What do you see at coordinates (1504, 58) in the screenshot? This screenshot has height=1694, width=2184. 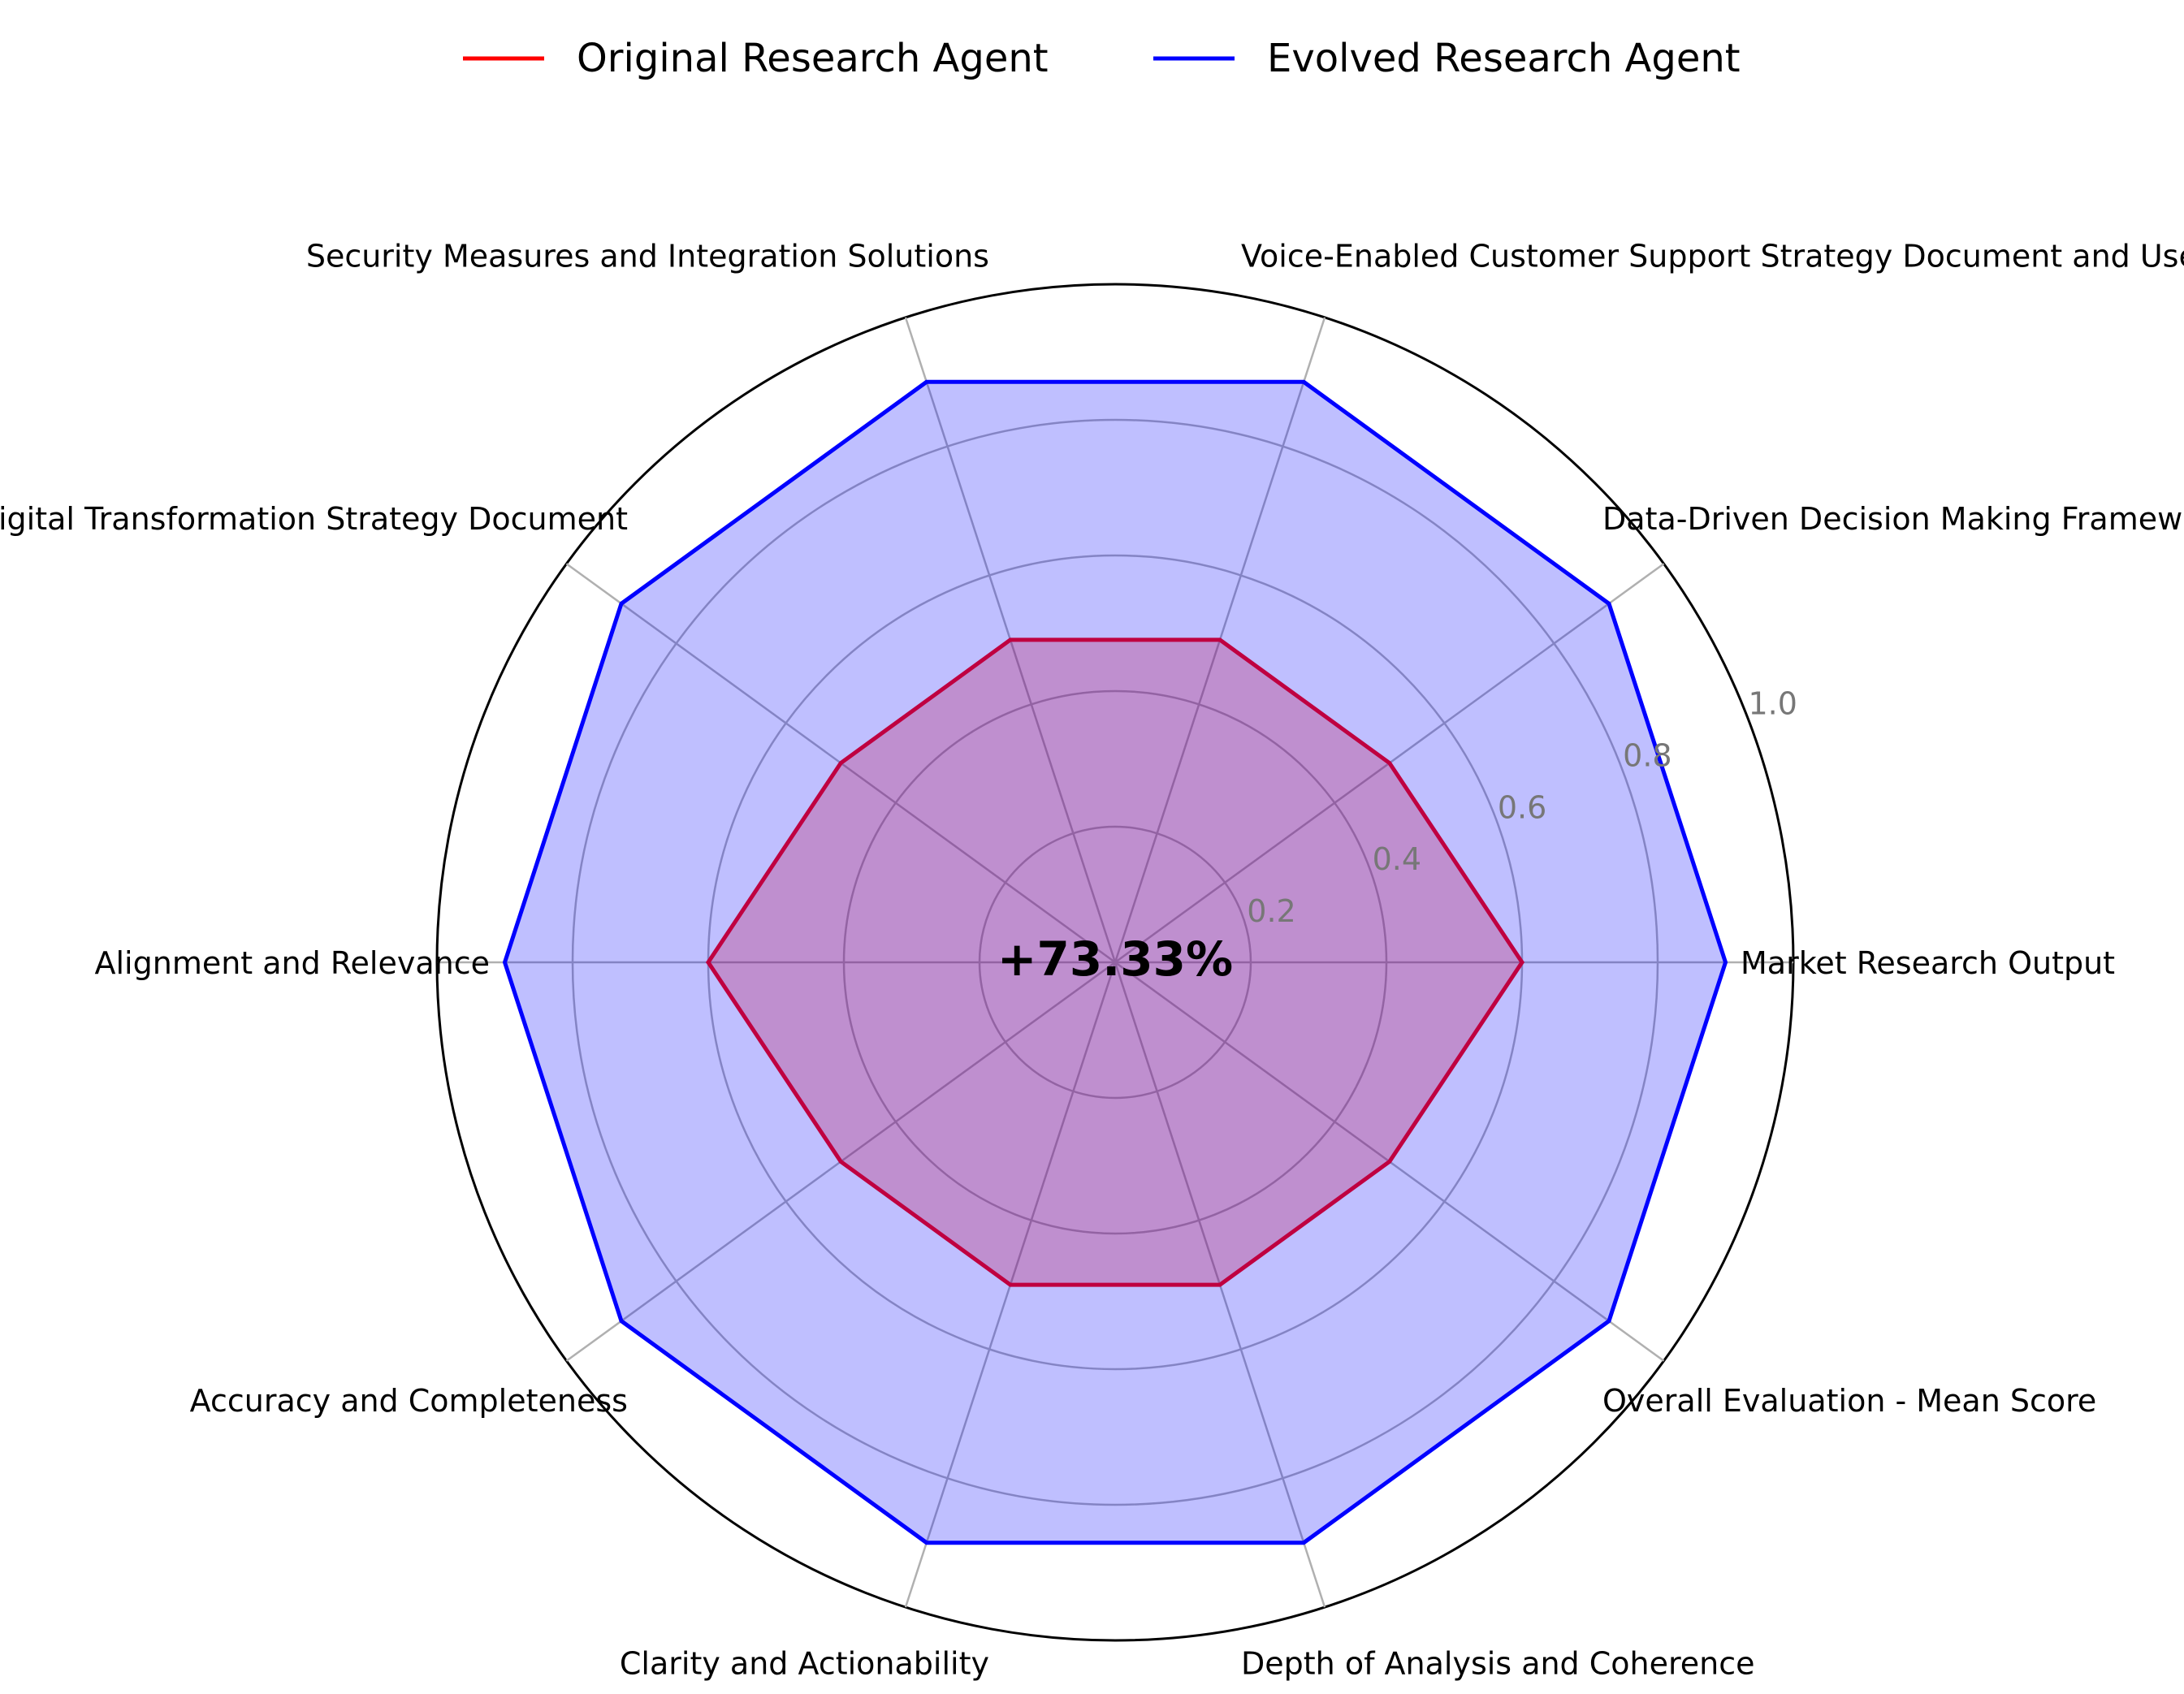 I see `legend-label-1: Evolved Research Agent` at bounding box center [1504, 58].